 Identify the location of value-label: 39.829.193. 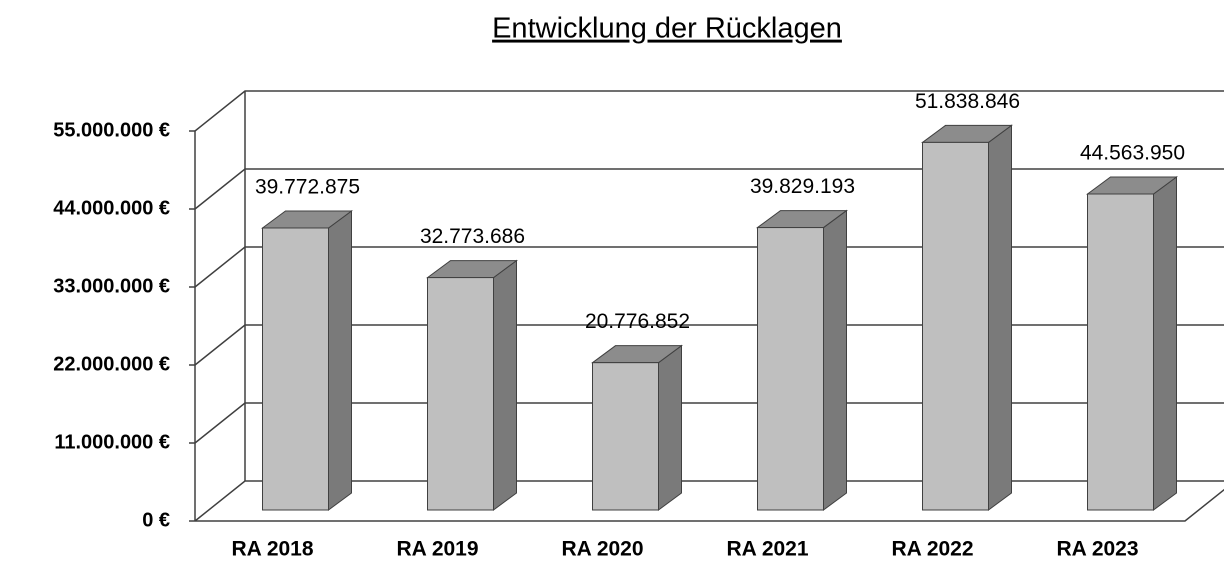
(802, 186).